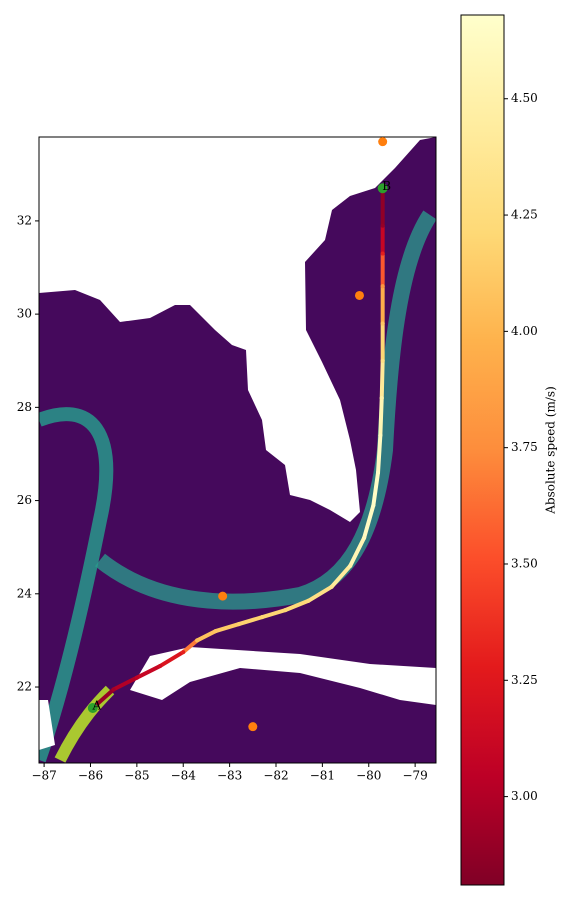 Image resolution: width=571 pixels, height=900 pixels. I want to click on x-tick-label: −86, so click(90, 776).